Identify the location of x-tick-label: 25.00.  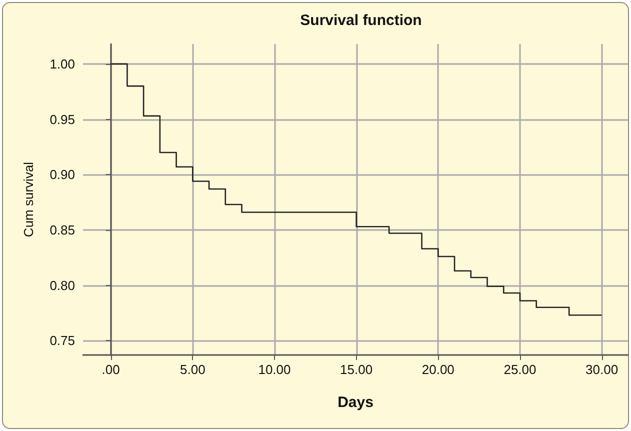
(520, 369).